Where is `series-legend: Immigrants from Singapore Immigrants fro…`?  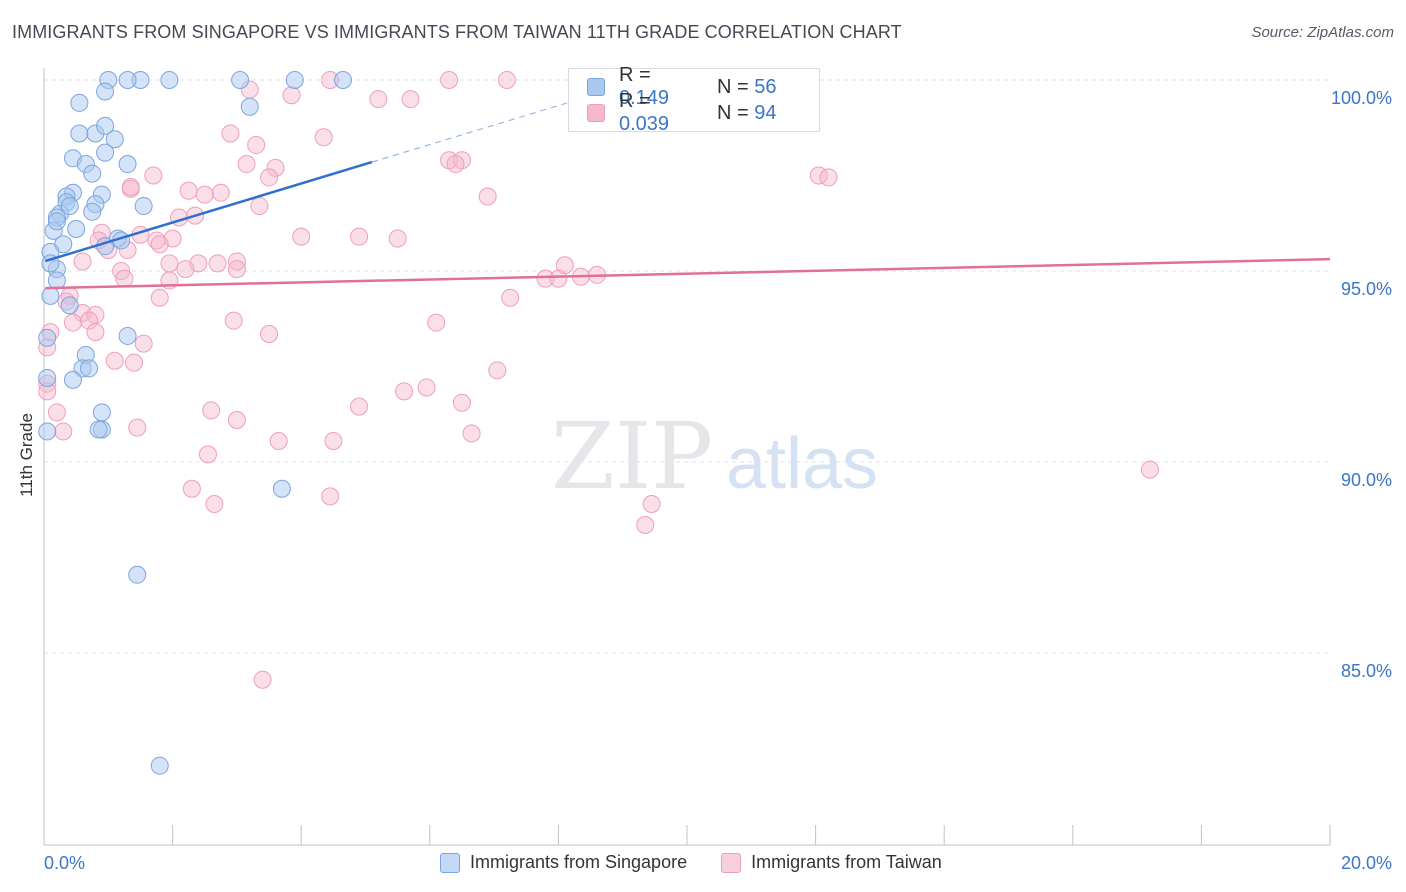 series-legend: Immigrants from Singapore Immigrants fro… is located at coordinates (708, 862).